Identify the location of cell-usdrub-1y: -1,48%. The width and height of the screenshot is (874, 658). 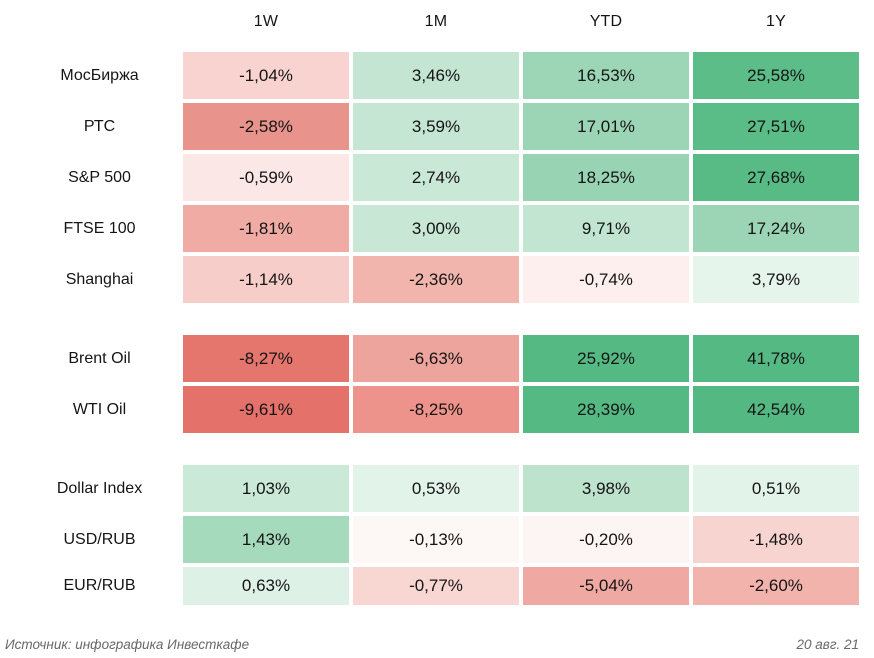
(776, 539).